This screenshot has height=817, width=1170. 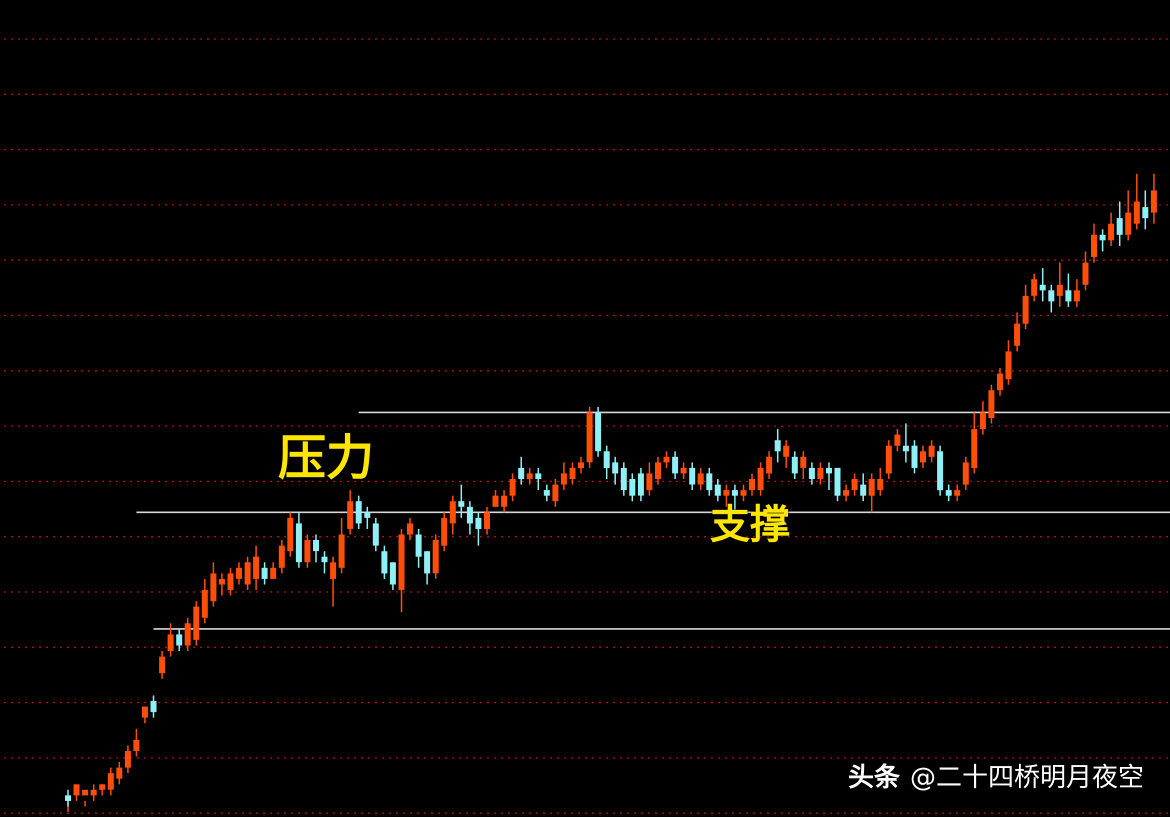 I want to click on resistance-label: 压力, so click(x=326, y=458).